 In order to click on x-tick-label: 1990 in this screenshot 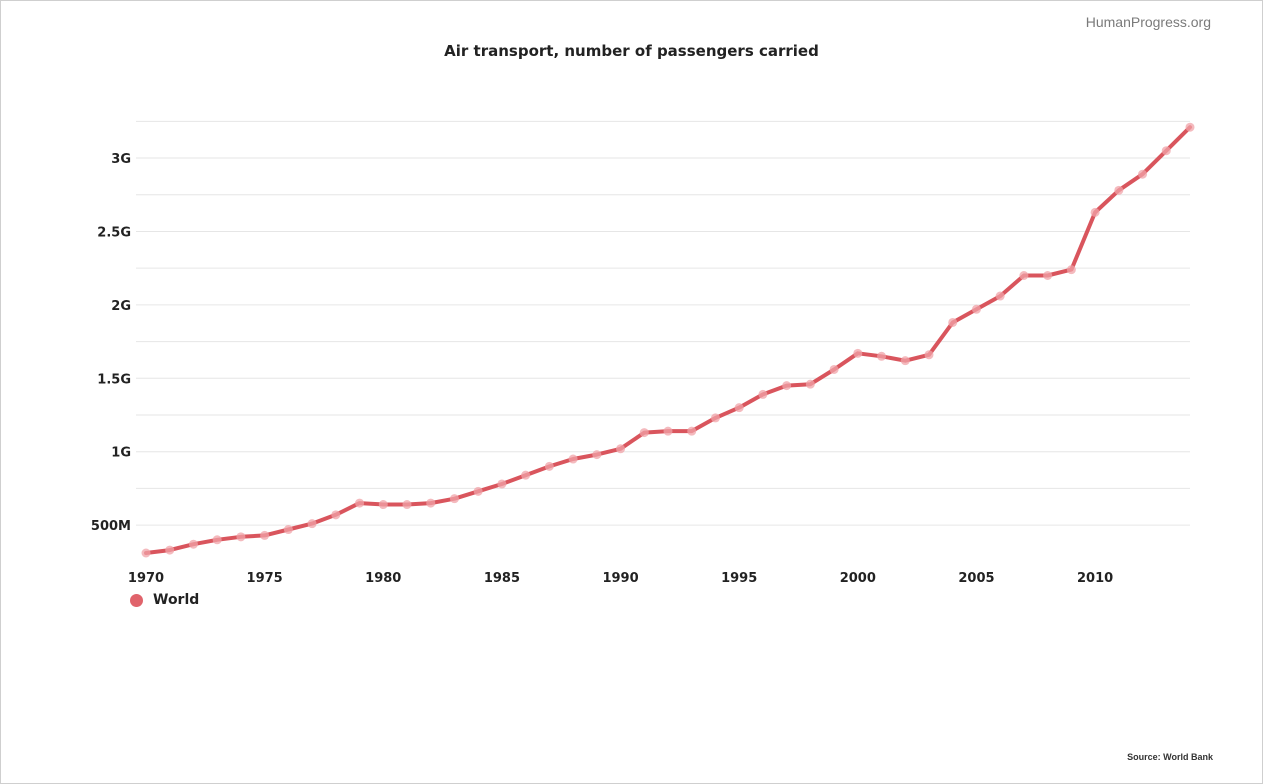, I will do `click(620, 578)`.